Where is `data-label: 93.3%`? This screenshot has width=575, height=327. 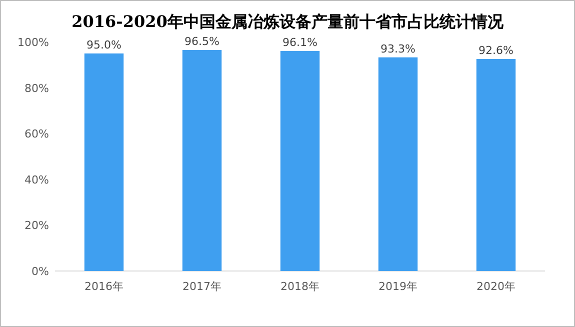 data-label: 93.3% is located at coordinates (398, 49).